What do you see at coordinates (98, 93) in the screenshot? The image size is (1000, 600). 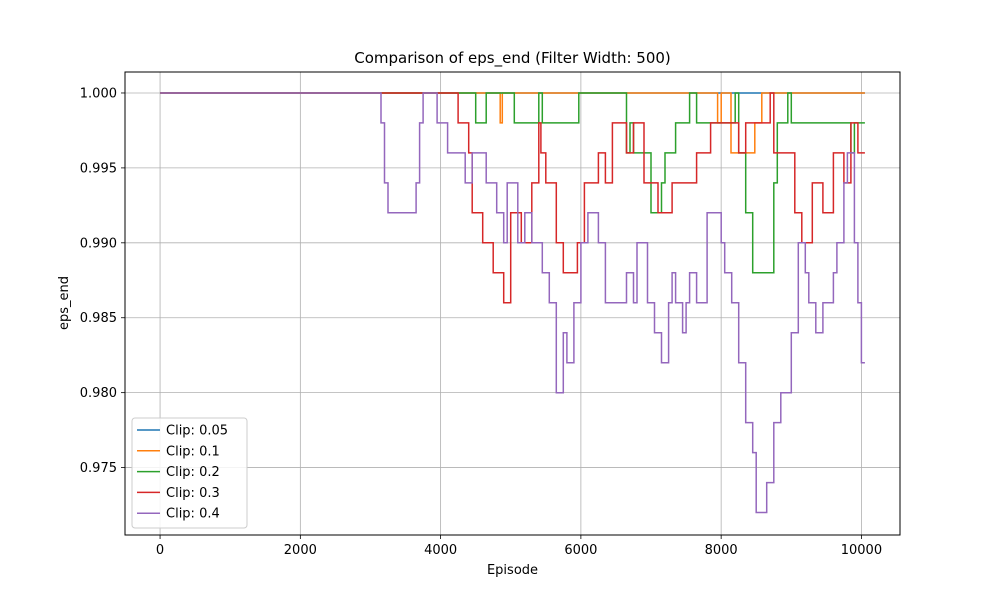 I see `y-tick-label: 1.000` at bounding box center [98, 93].